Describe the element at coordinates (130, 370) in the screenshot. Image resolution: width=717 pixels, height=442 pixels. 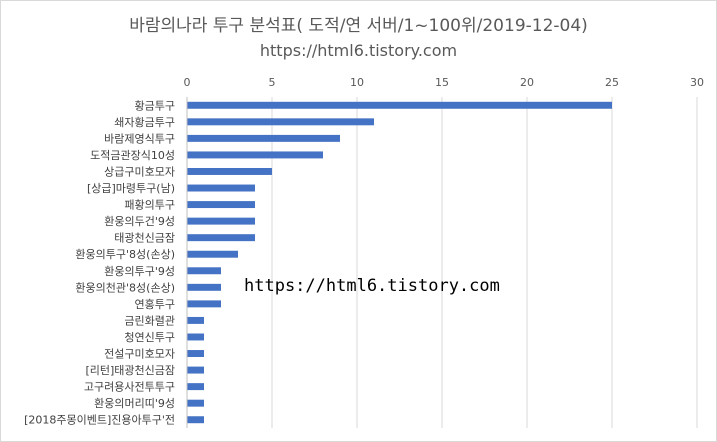
I see `category-label: [리턴]태광천신금잠` at that location.